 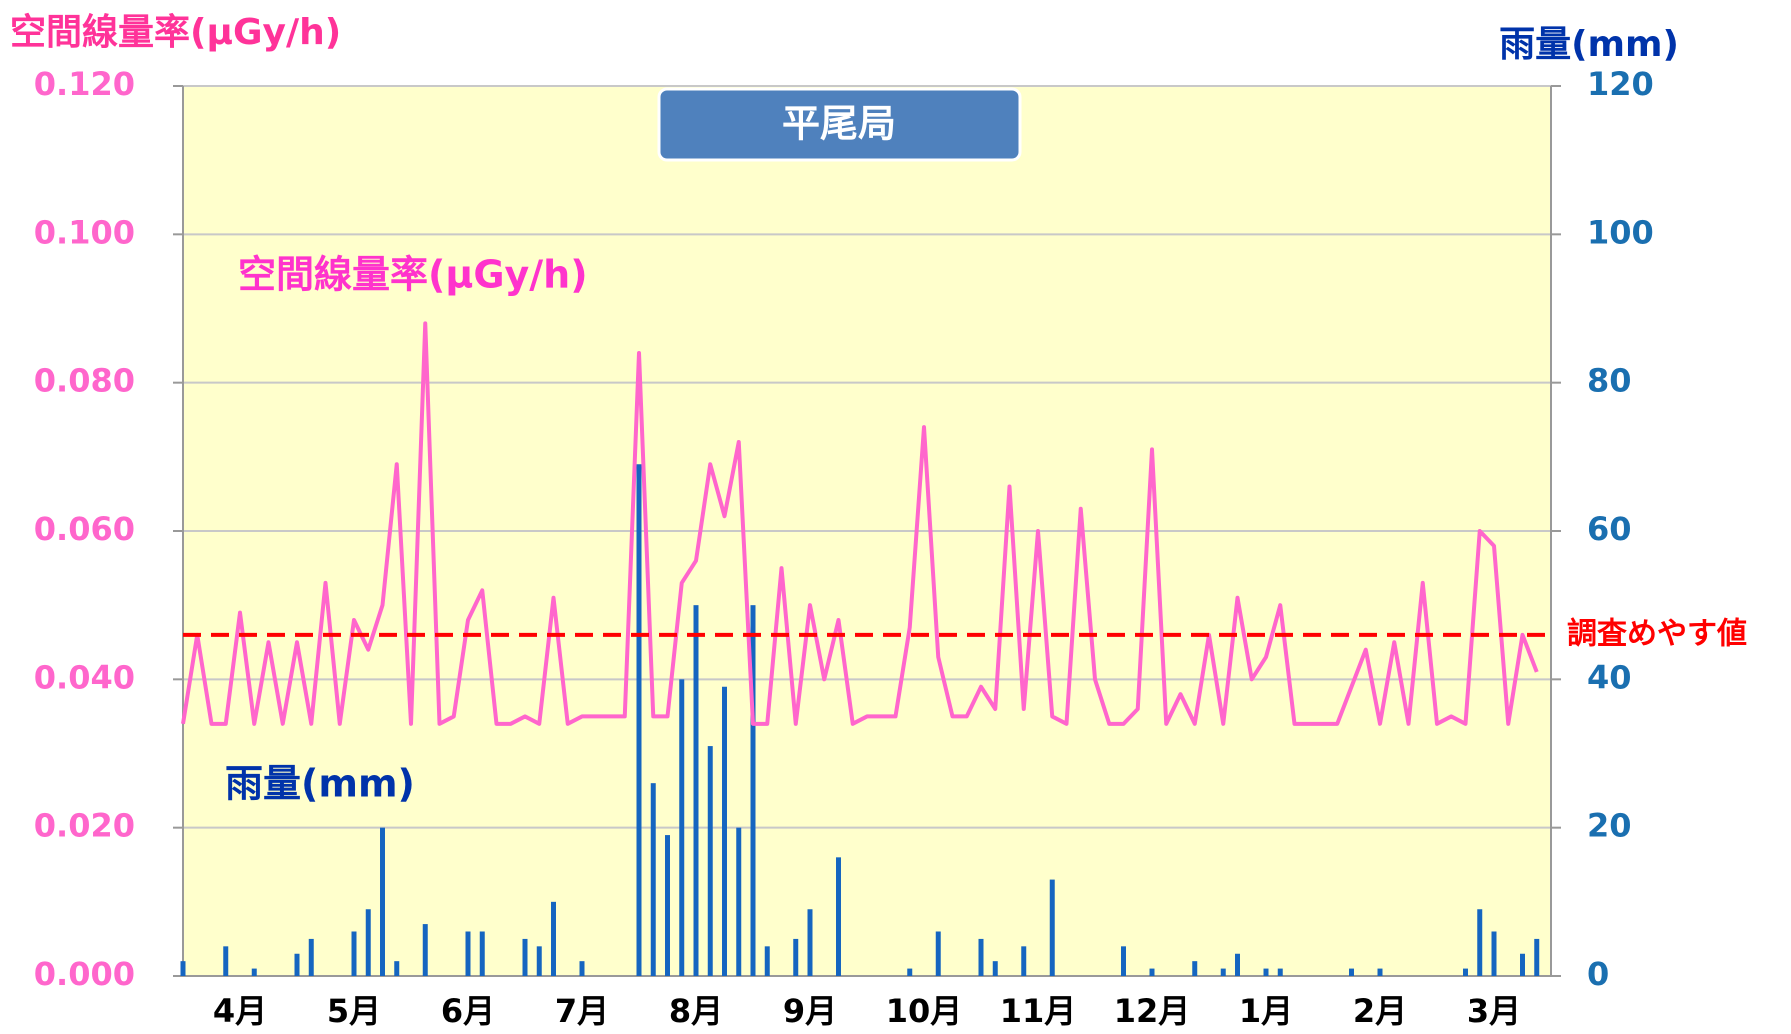 I want to click on x-tick-label: 5月, so click(x=354, y=1011).